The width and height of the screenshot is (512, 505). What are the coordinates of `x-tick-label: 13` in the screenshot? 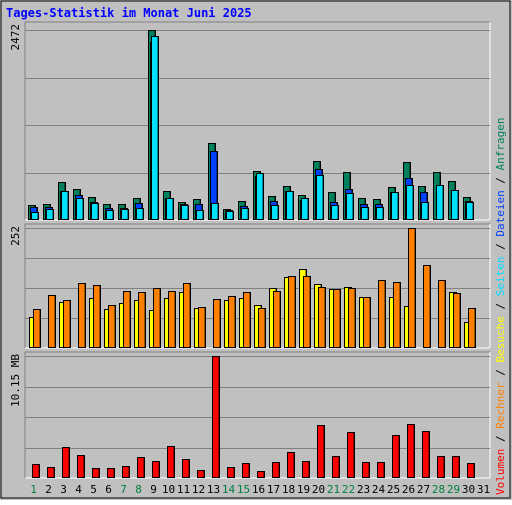 It's located at (213, 489).